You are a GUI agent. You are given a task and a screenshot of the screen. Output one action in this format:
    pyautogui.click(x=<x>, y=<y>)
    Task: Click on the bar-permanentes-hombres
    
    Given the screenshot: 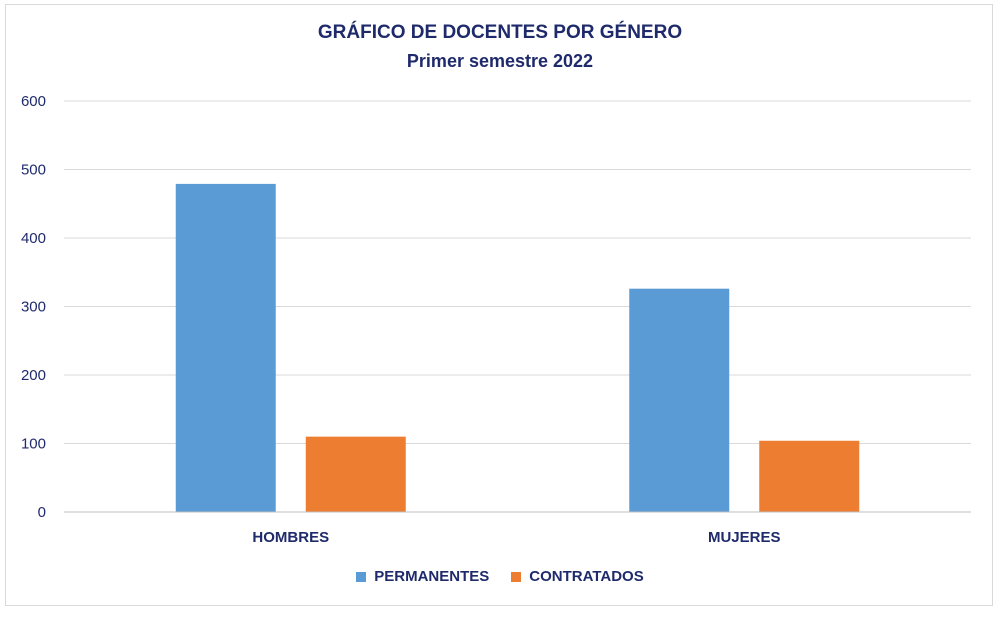 What is the action you would take?
    pyautogui.click(x=225, y=347)
    